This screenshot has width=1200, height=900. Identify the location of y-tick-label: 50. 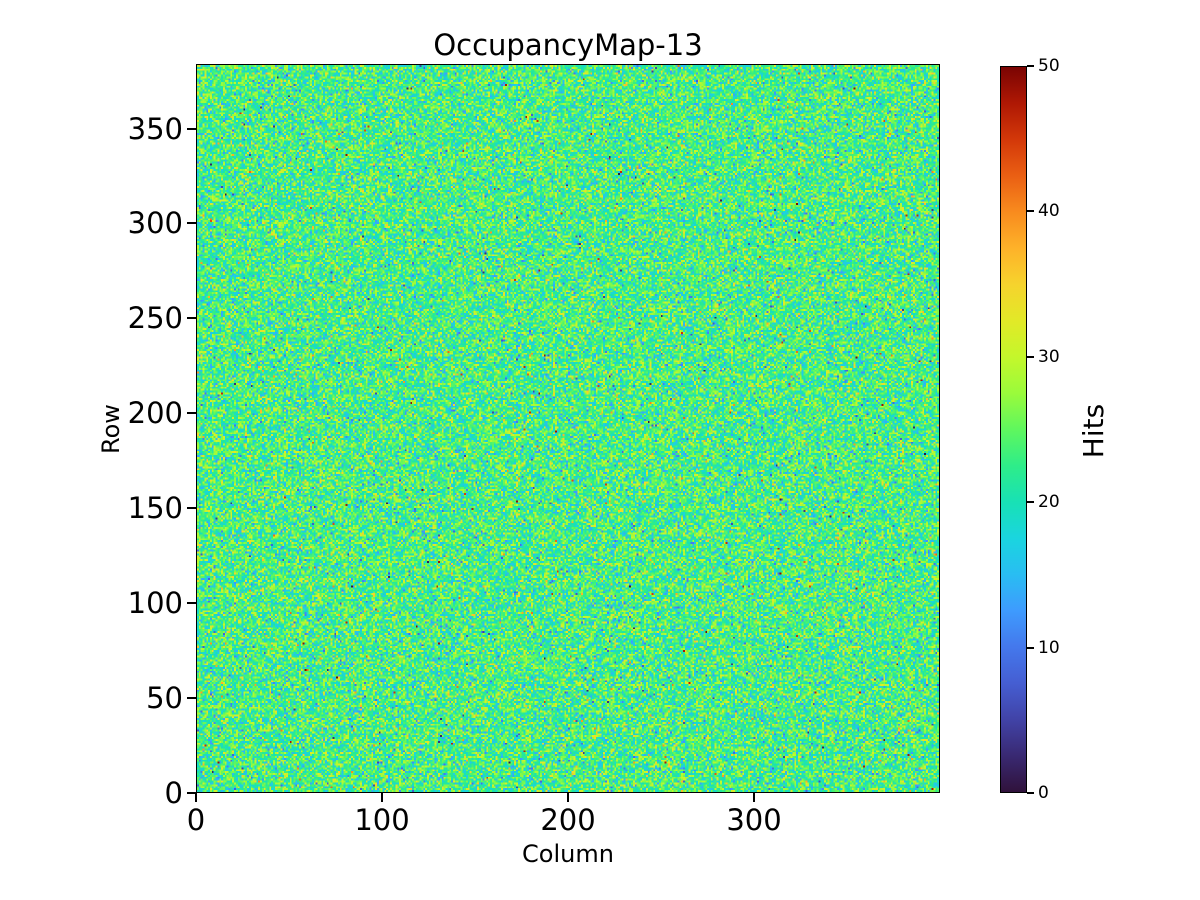
(164, 698).